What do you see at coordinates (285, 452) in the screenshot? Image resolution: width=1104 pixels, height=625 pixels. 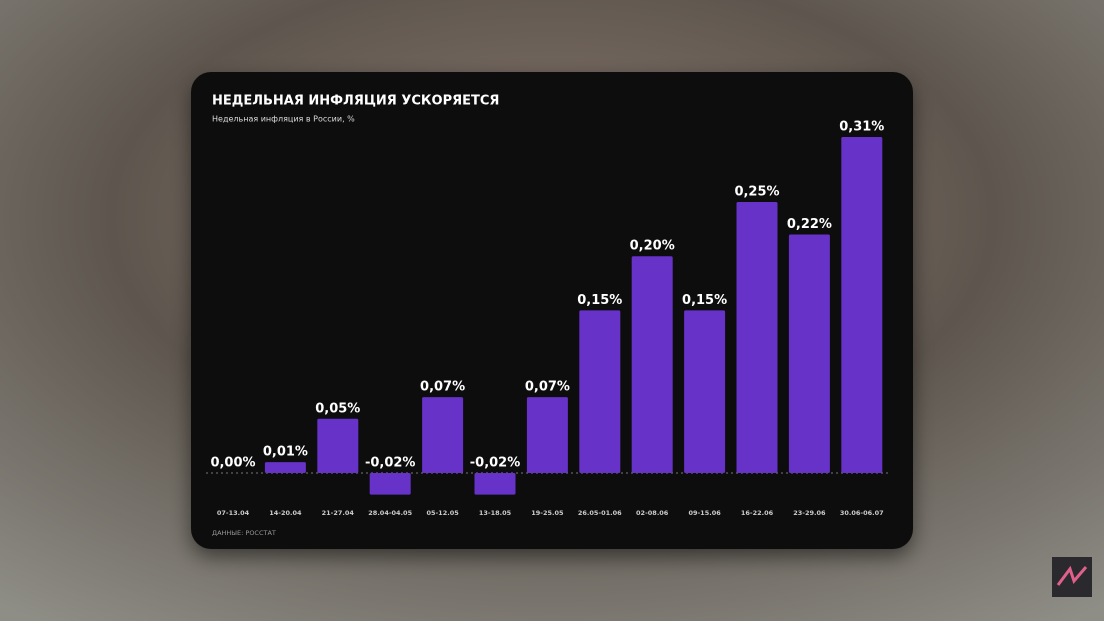 I see `value-label: 0,01%` at bounding box center [285, 452].